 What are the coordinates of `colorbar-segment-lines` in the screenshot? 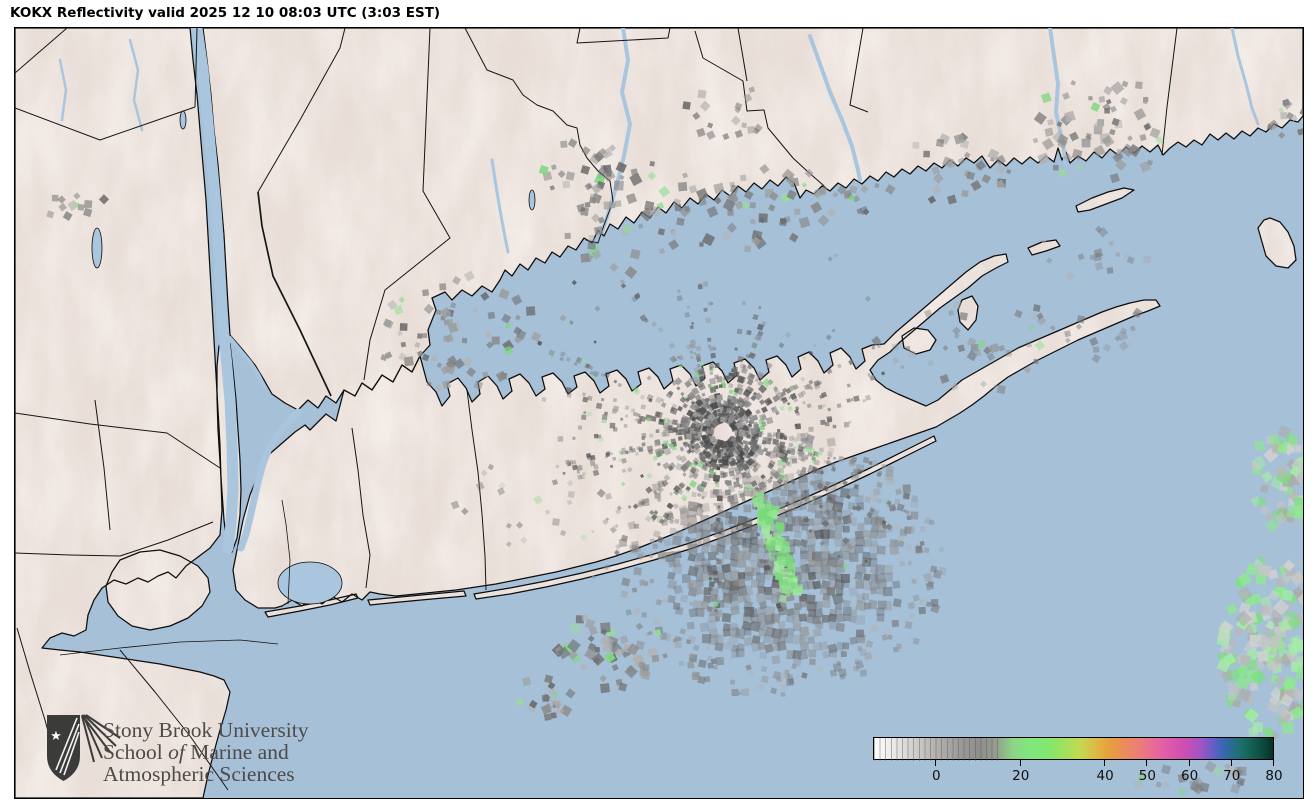 It's located at (937, 749).